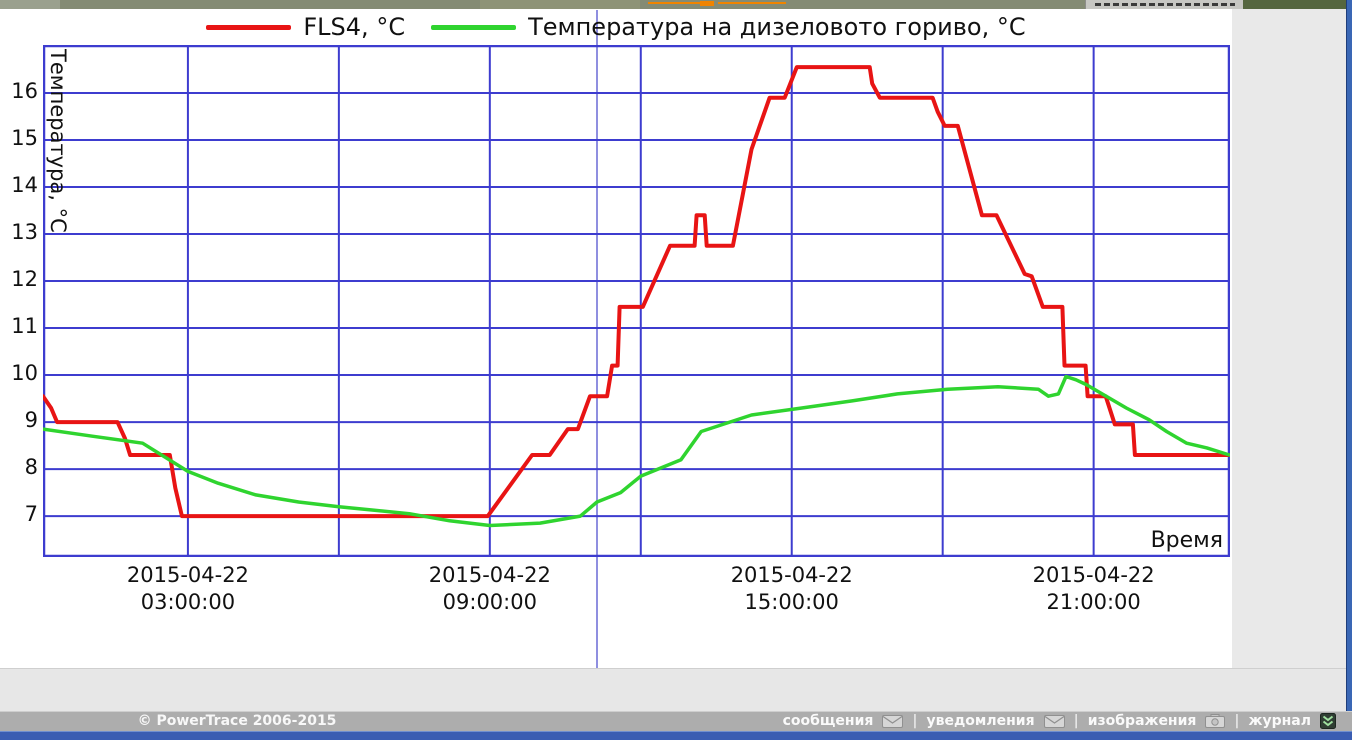 This screenshot has width=1352, height=740. What do you see at coordinates (1165, 4) in the screenshot?
I see `map-label-text-smudge` at bounding box center [1165, 4].